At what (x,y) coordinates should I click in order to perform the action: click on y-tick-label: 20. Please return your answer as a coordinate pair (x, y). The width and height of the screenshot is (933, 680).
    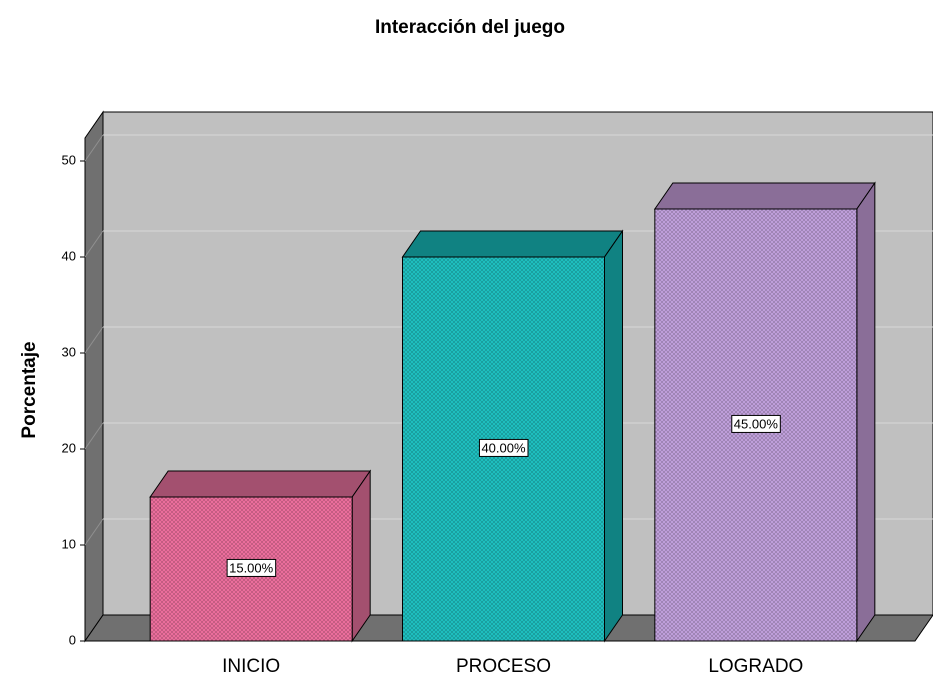
    Looking at the image, I should click on (69, 447).